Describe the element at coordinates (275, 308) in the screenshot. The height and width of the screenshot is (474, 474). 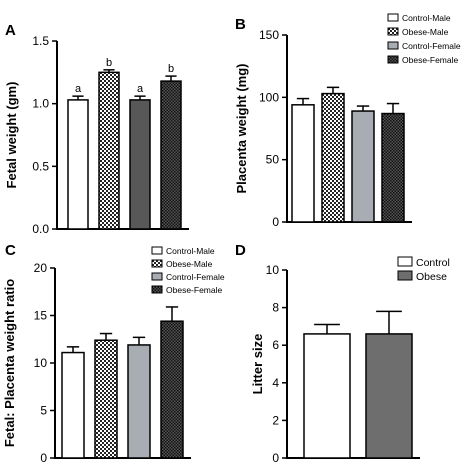
I see `y-tick-label: 8` at that location.